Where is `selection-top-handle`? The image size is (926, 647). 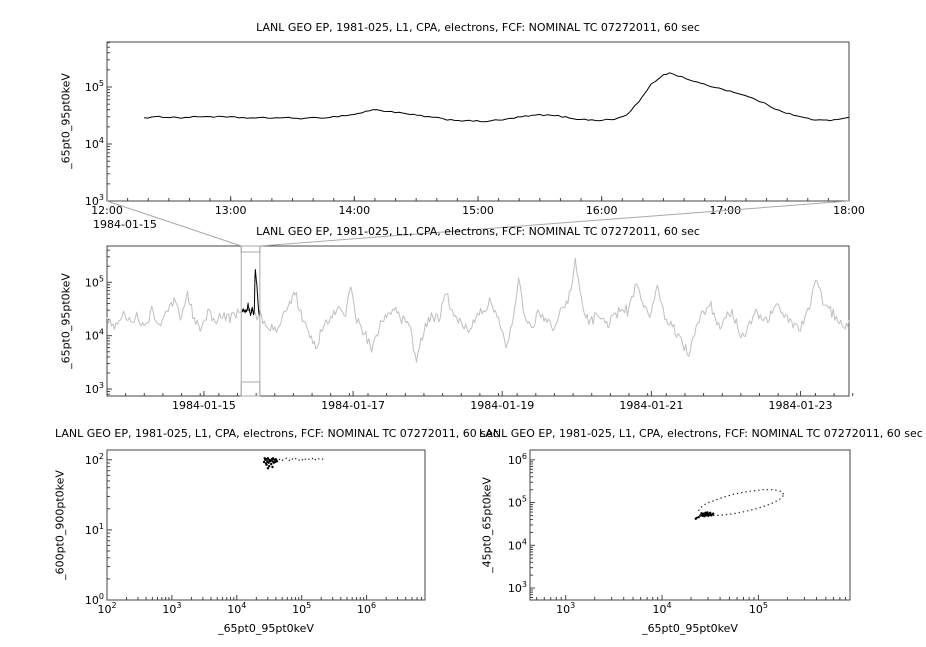 selection-top-handle is located at coordinates (250, 249).